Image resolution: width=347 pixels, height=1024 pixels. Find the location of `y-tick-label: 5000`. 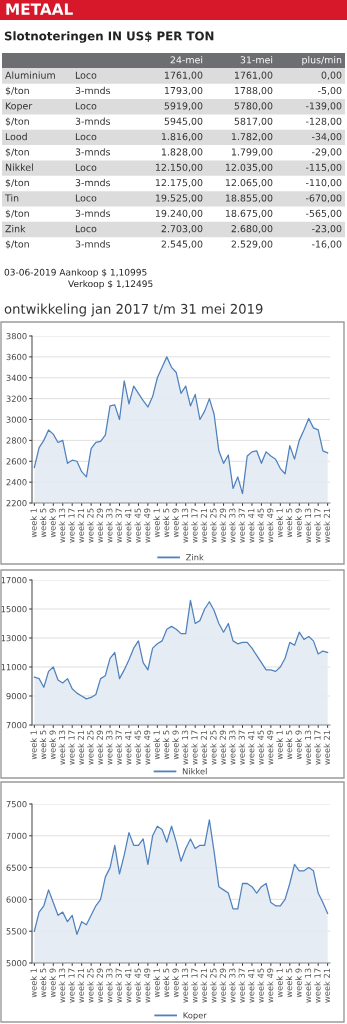

y-tick-label: 5000 is located at coordinates (16, 963).